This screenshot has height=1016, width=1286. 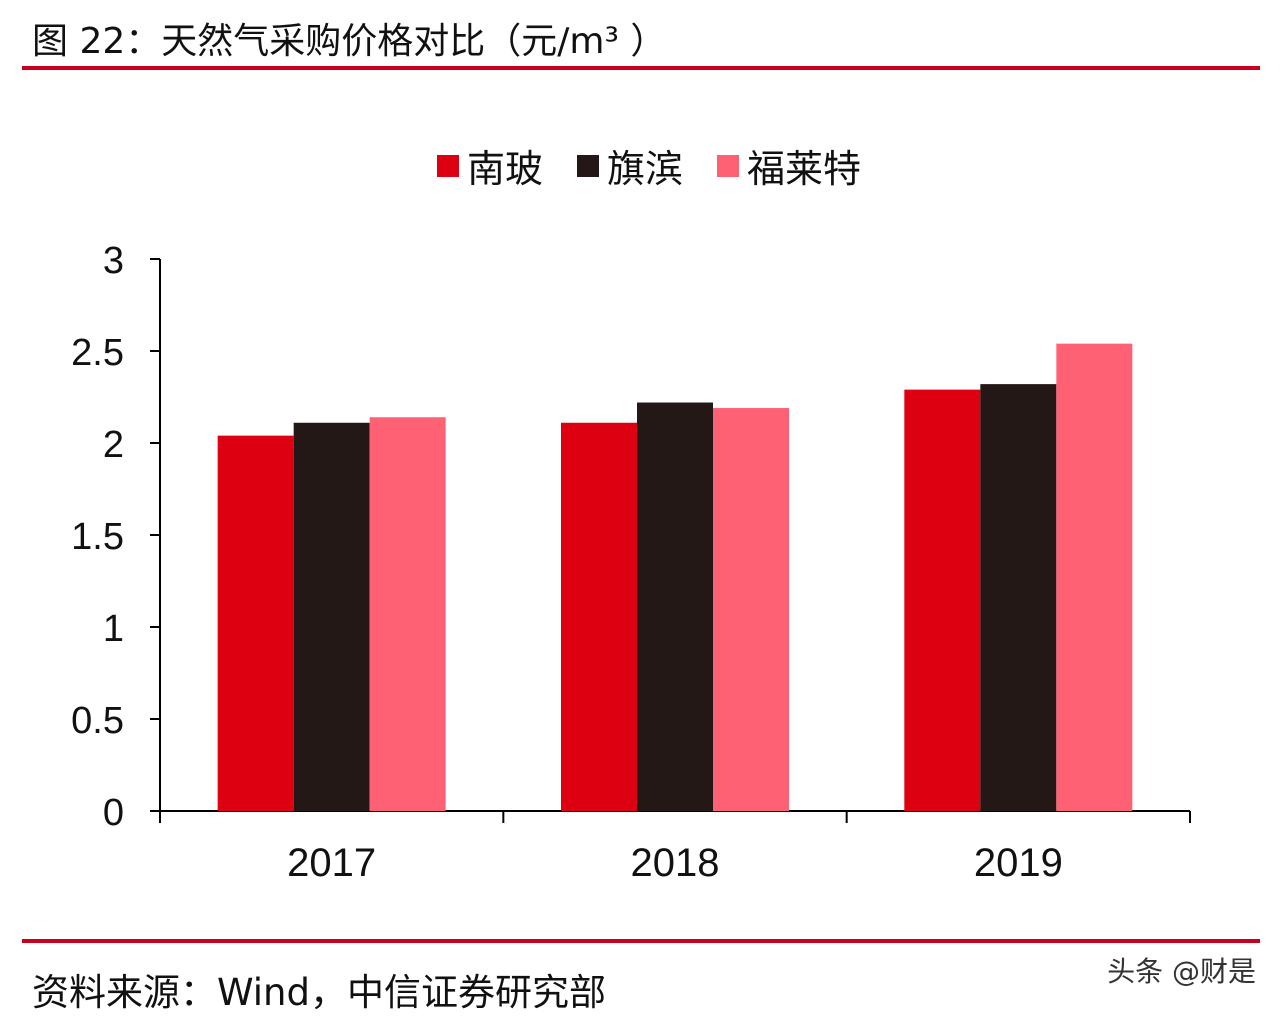 What do you see at coordinates (942, 600) in the screenshot?
I see `bar-2019-南玻` at bounding box center [942, 600].